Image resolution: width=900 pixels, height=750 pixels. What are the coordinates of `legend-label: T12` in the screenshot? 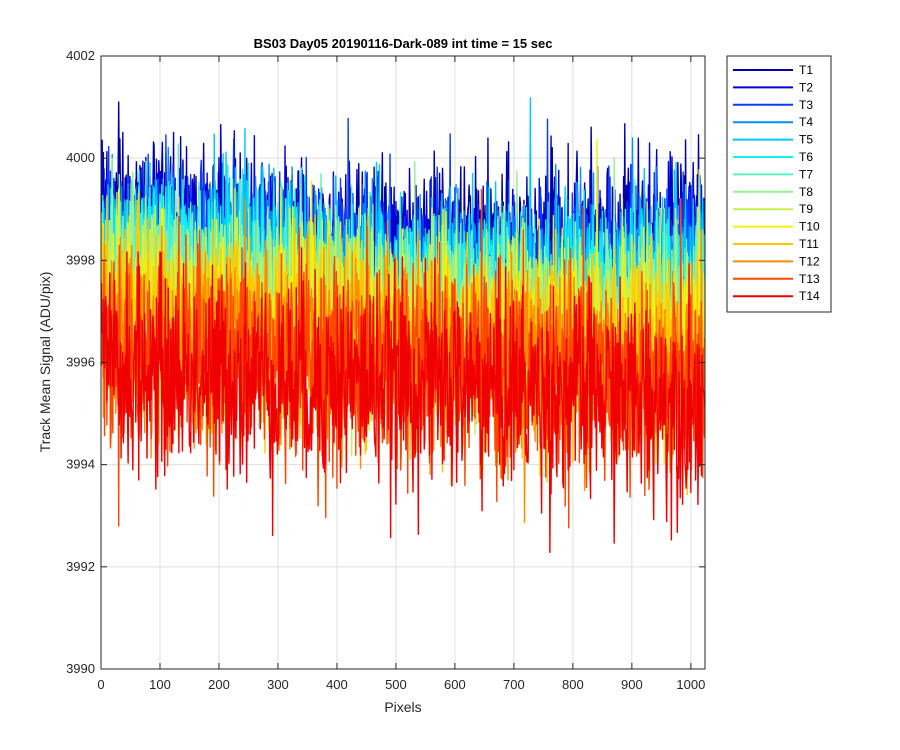 It's located at (809, 261).